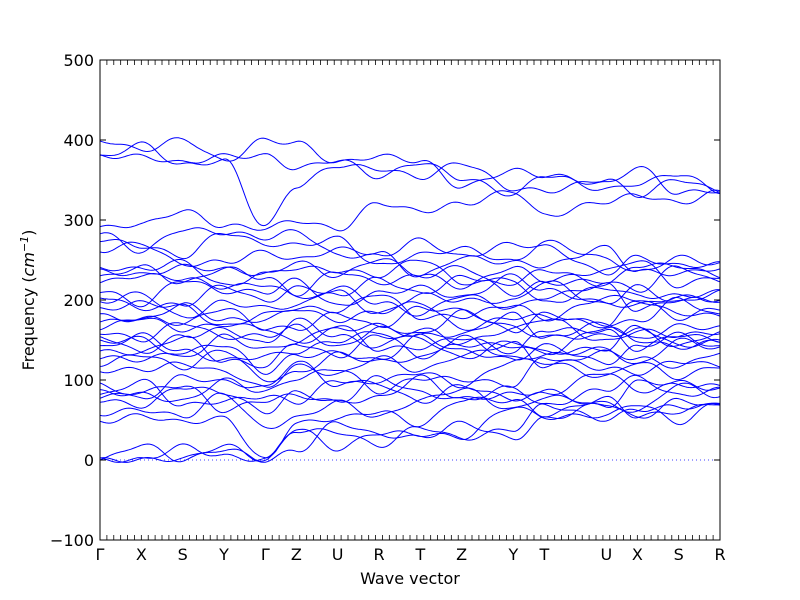 The height and width of the screenshot is (600, 800). What do you see at coordinates (89, 460) in the screenshot?
I see `y-tick-label: 0` at bounding box center [89, 460].